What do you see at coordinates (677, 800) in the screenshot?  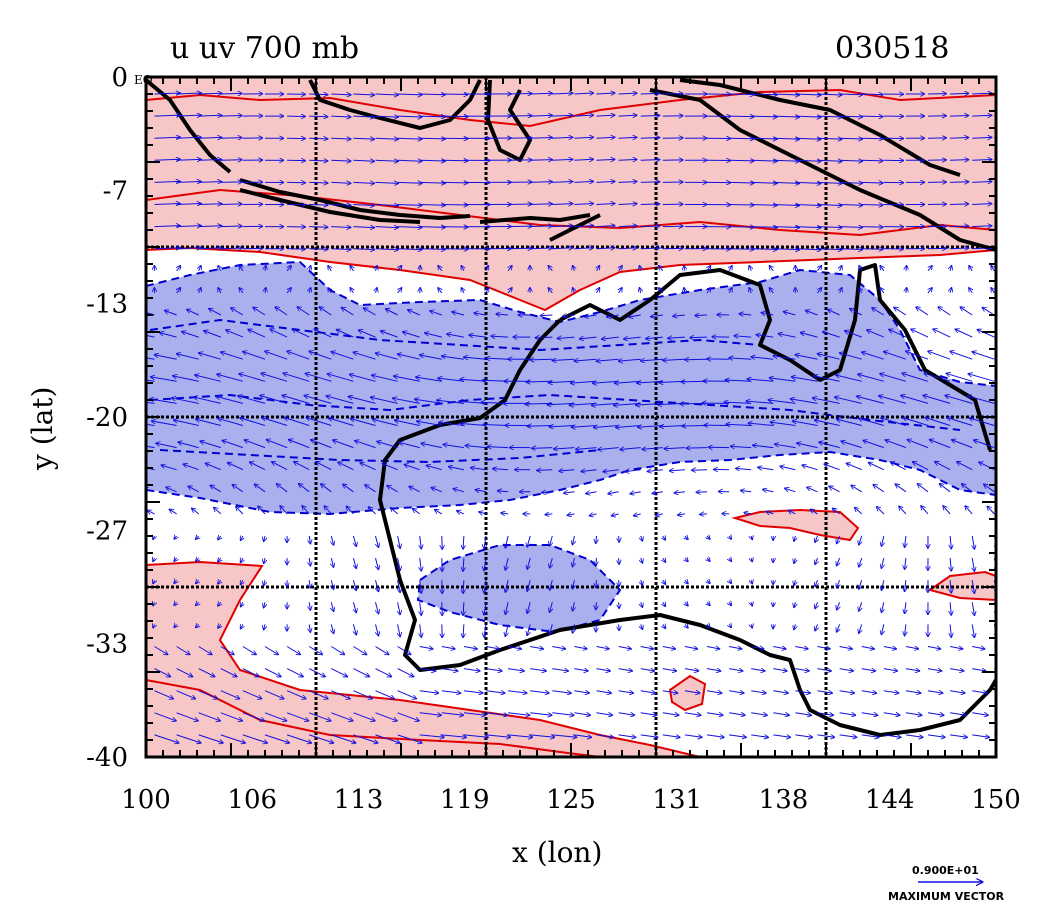 I see `x-tick-label: 131` at bounding box center [677, 800].